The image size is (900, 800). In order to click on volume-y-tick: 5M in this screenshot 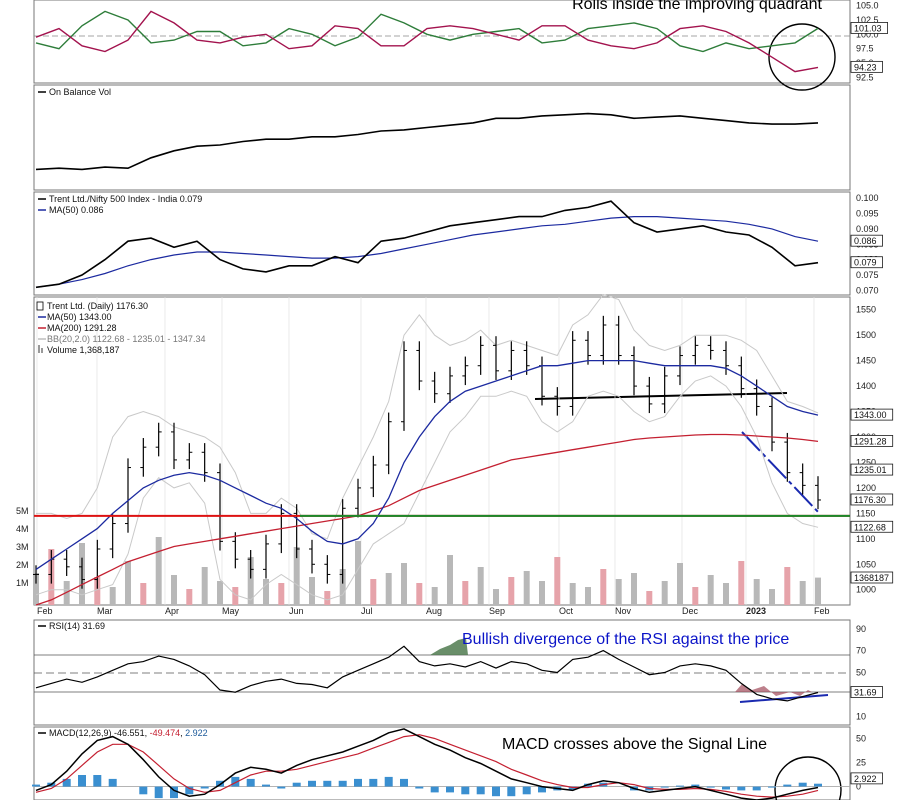, I will do `click(22, 511)`.